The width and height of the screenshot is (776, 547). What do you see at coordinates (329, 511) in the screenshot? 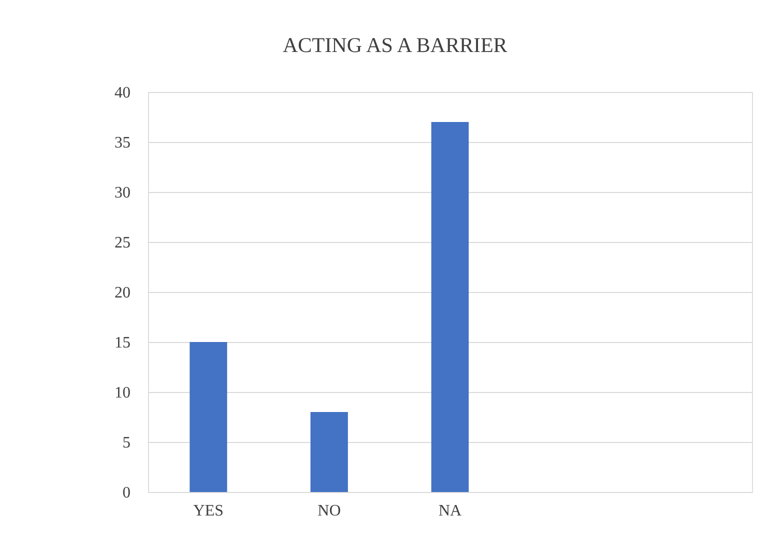
I see `x-tick-label: NO` at bounding box center [329, 511].